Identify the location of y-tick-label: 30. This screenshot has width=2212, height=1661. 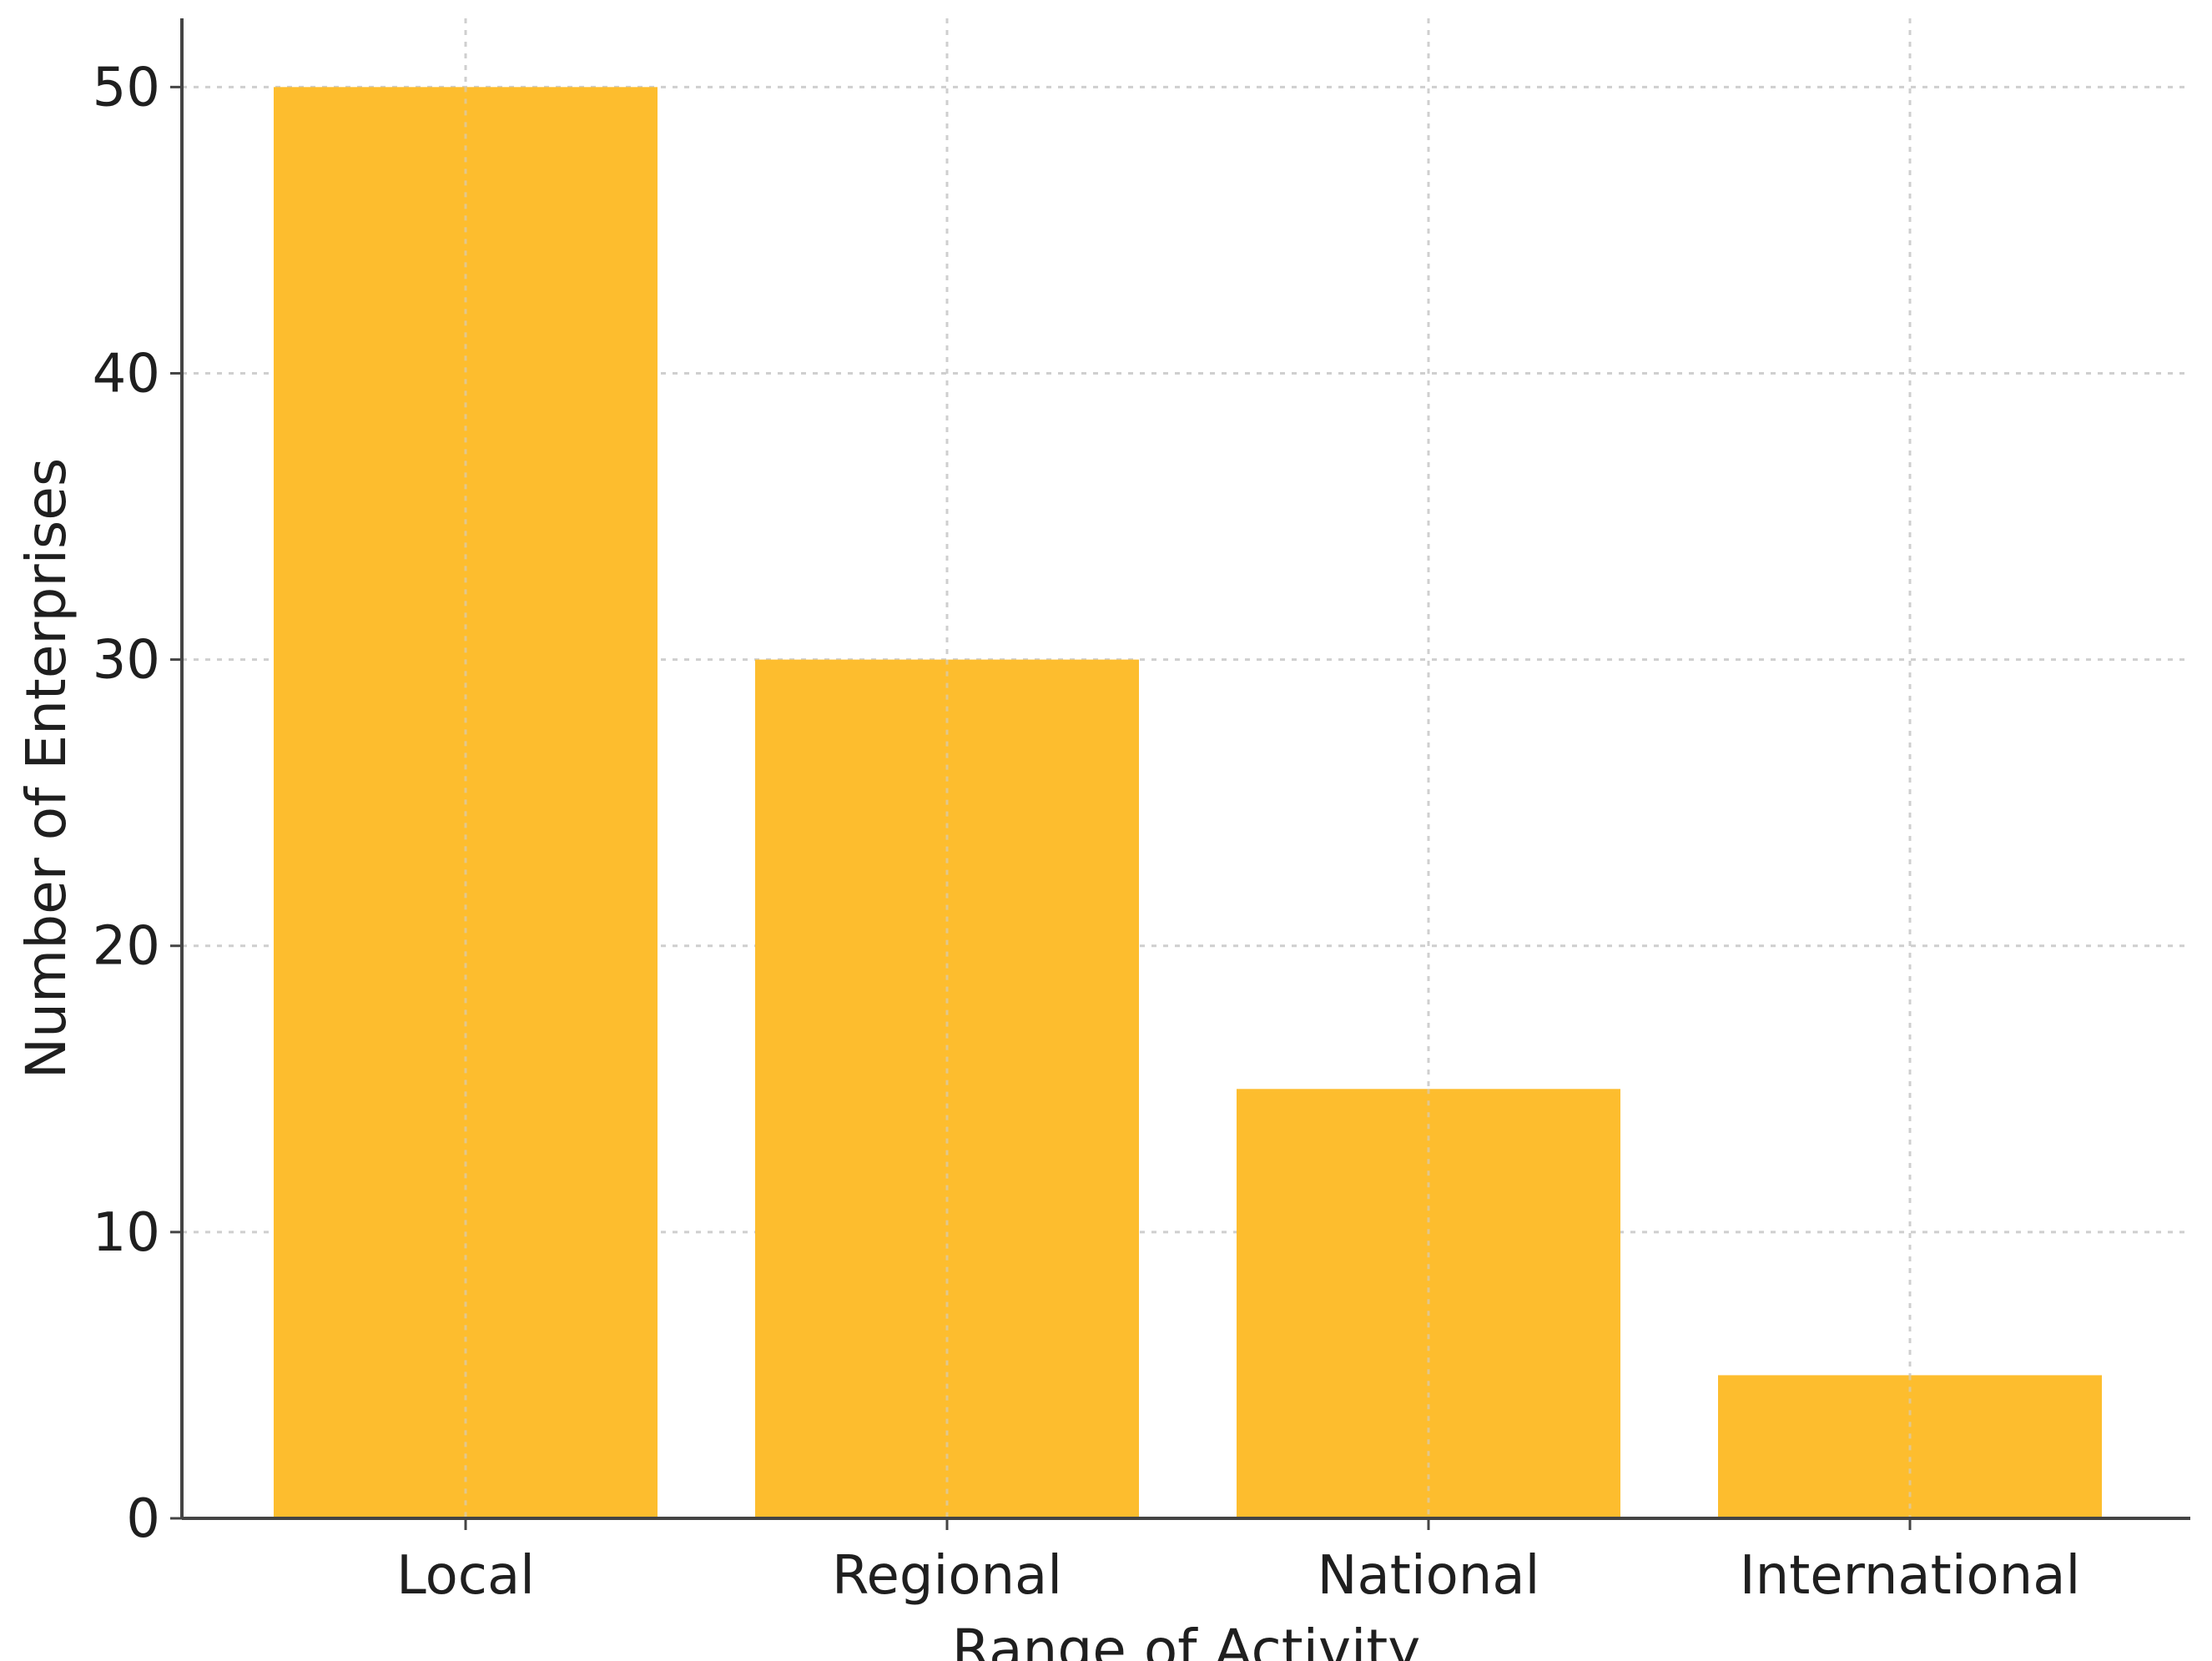
(127, 661).